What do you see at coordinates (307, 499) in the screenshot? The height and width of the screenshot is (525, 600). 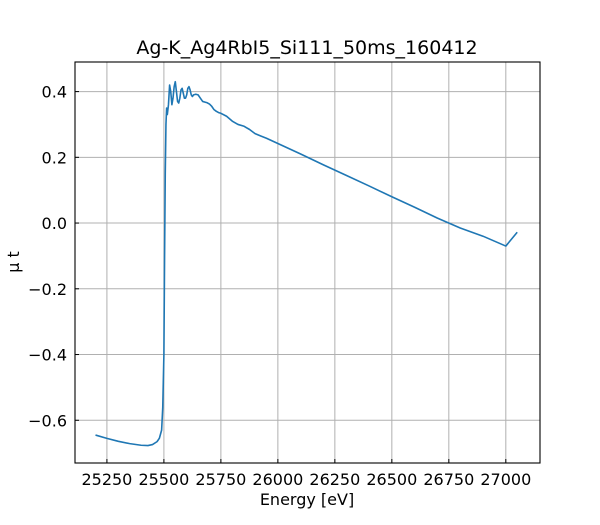 I see `x-axis-label: Energy [eV]` at bounding box center [307, 499].